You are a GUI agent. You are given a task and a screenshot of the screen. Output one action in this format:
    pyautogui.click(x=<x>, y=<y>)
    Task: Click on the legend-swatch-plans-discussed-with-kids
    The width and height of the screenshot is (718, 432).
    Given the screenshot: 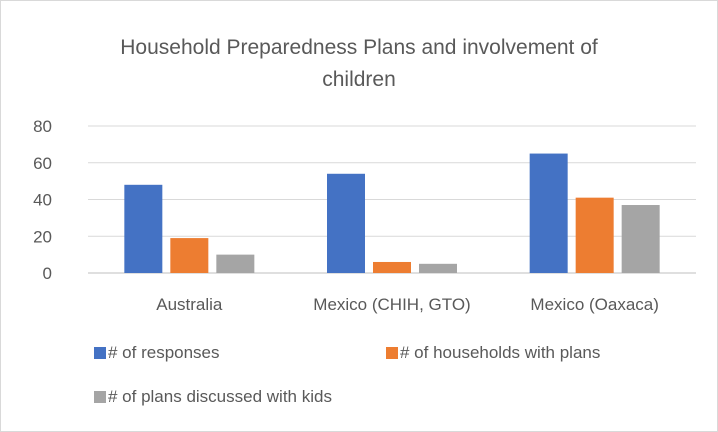 What is the action you would take?
    pyautogui.click(x=100, y=397)
    